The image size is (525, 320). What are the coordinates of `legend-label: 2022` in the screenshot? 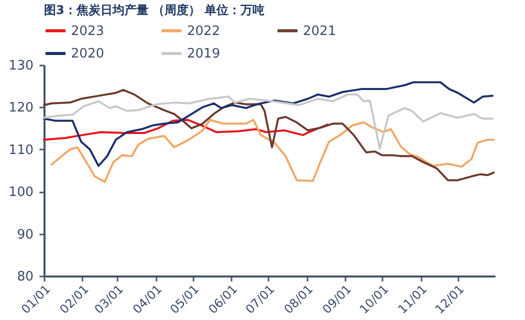 It's located at (203, 31).